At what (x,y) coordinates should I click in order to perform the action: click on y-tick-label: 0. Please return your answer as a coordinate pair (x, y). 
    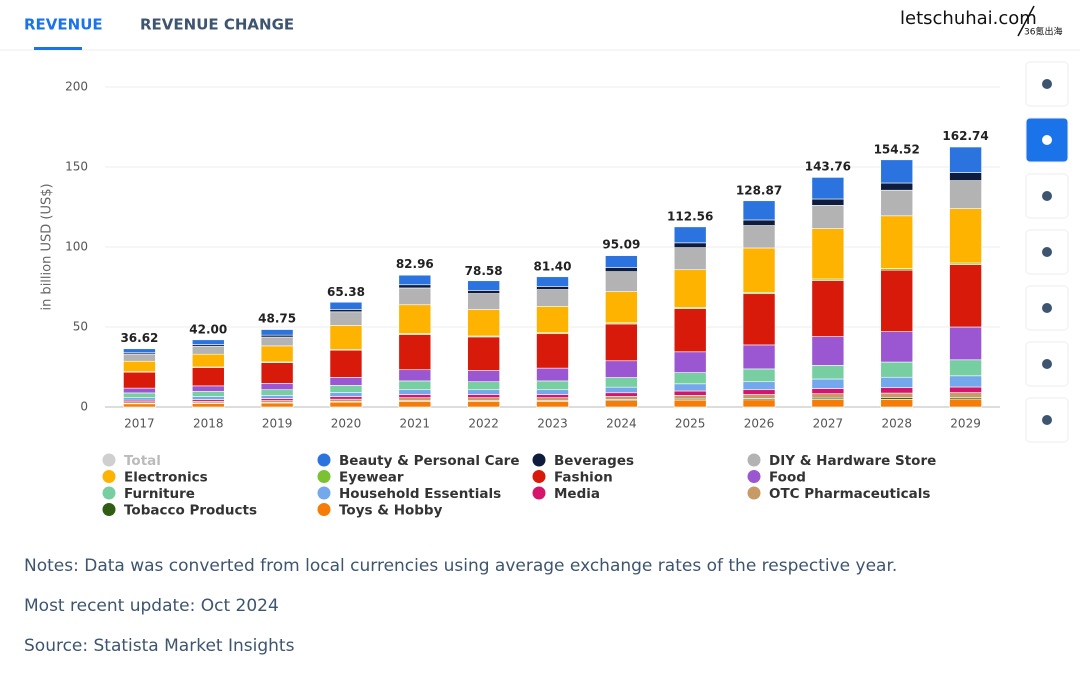
    Looking at the image, I should click on (84, 407).